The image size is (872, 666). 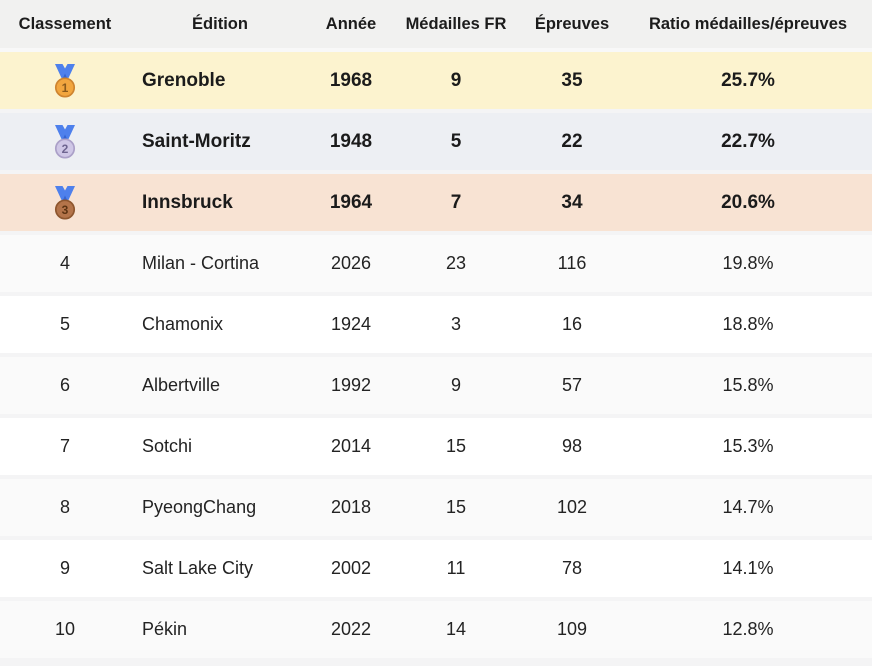 What do you see at coordinates (748, 325) in the screenshot?
I see `ratio-cell: 18.8%` at bounding box center [748, 325].